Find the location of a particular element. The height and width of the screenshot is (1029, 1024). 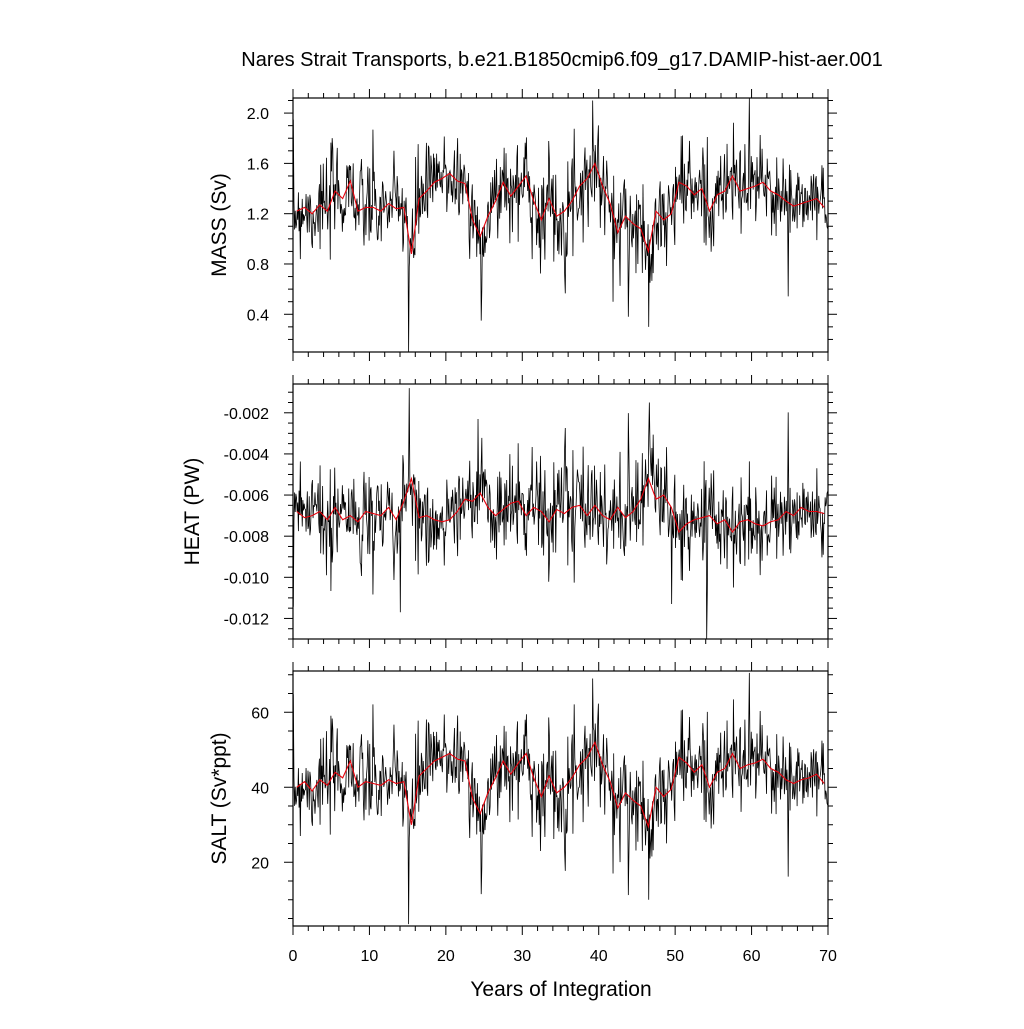

x-tick-label: 60 is located at coordinates (752, 956).